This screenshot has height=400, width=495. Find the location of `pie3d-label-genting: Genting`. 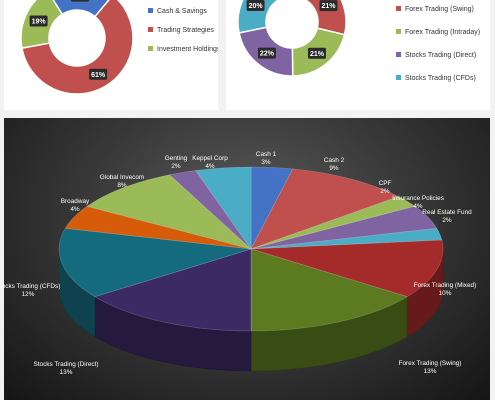

pie3d-label-genting: Genting is located at coordinates (176, 158).